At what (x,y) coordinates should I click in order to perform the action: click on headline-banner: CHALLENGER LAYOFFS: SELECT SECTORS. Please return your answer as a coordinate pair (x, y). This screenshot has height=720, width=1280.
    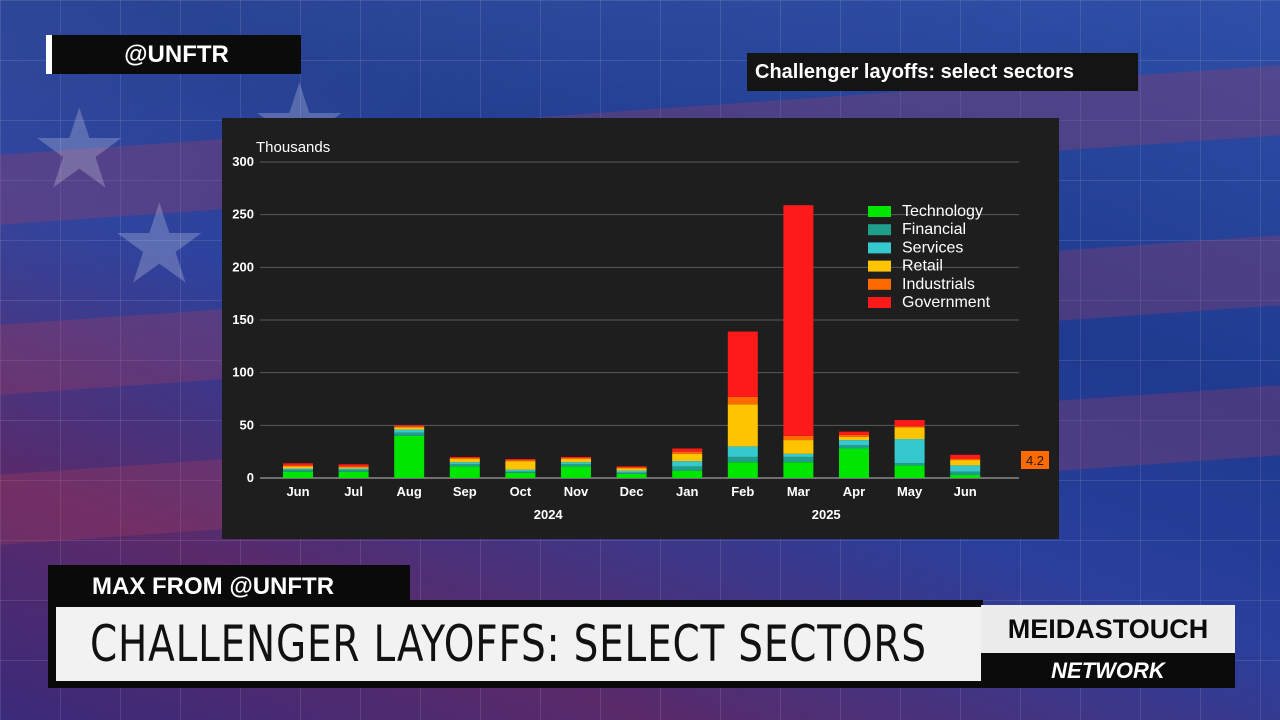
    Looking at the image, I should click on (518, 644).